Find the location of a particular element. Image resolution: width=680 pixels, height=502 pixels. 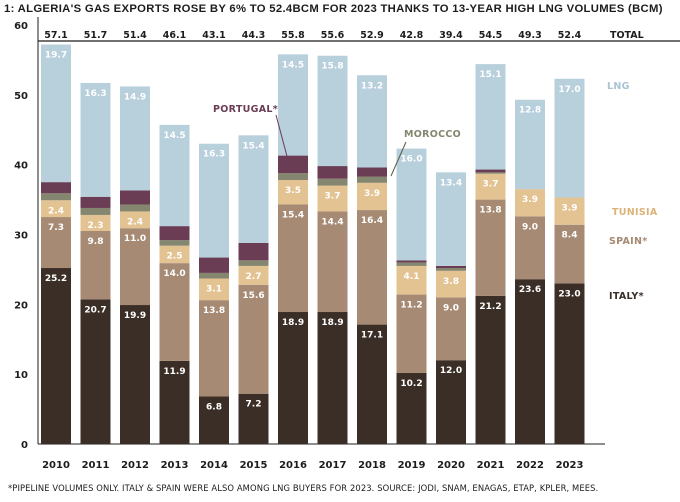

data-label: 17.0 is located at coordinates (569, 90).